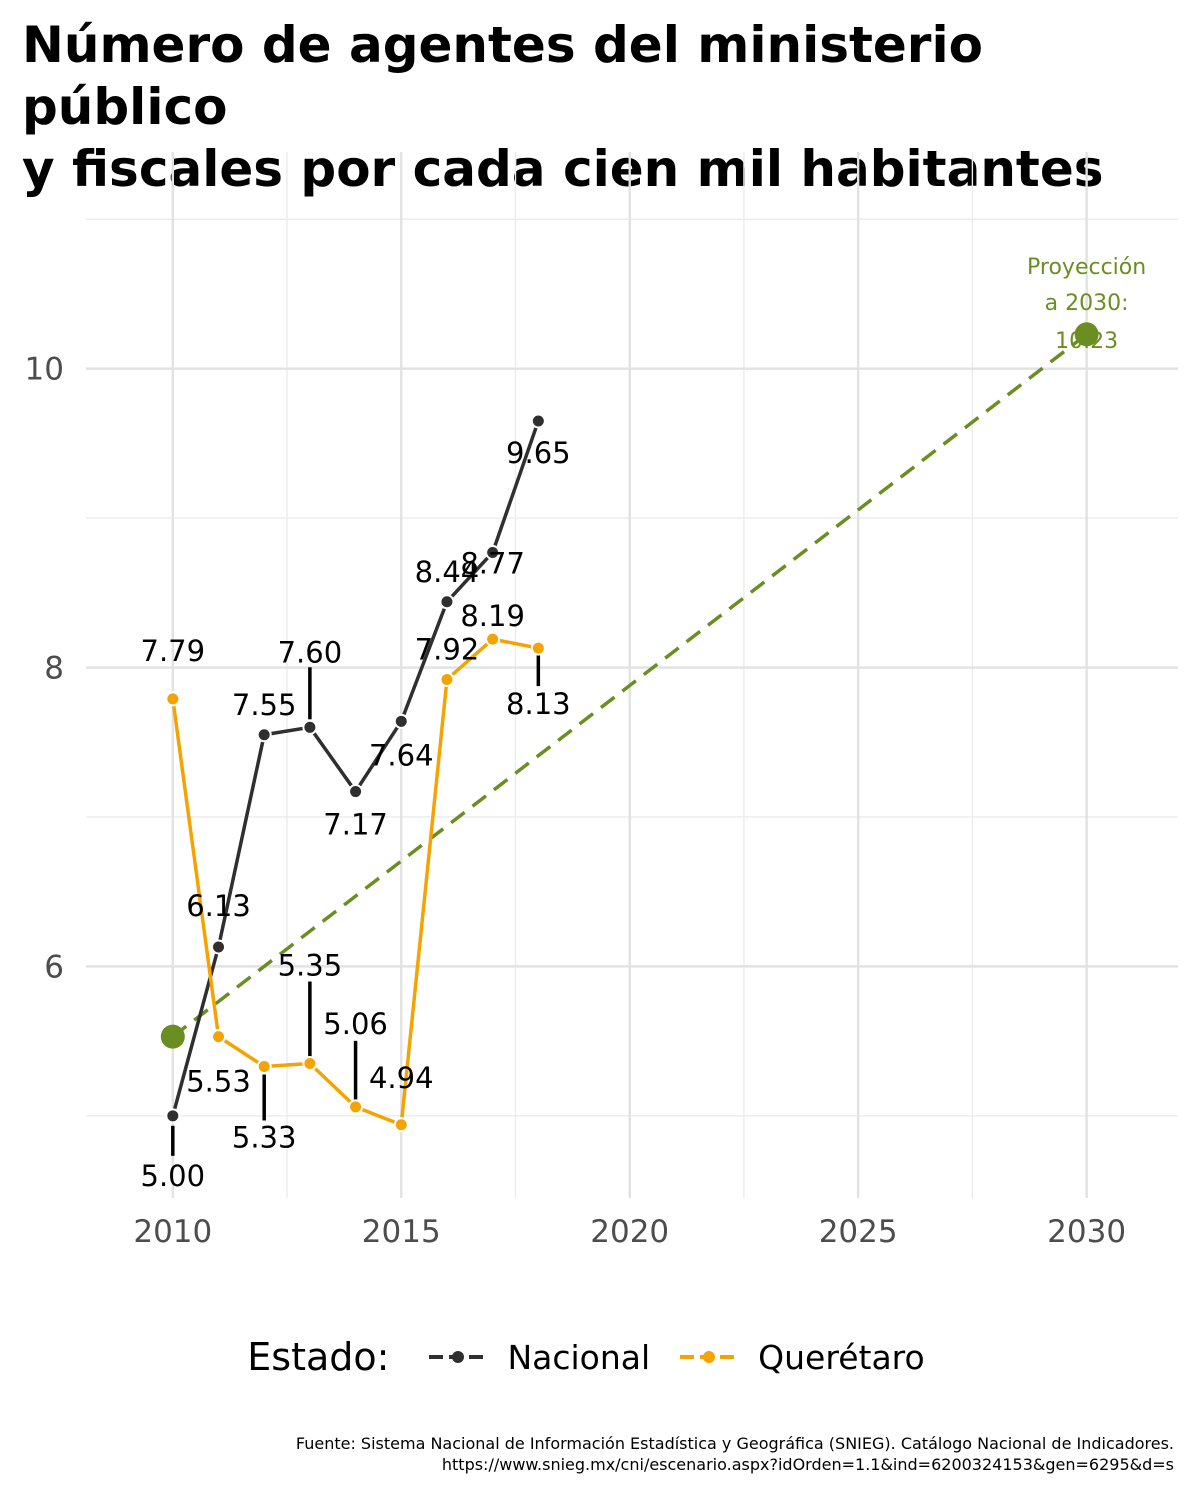  I want to click on x-tick-label-4: 2030, so click(1086, 1232).